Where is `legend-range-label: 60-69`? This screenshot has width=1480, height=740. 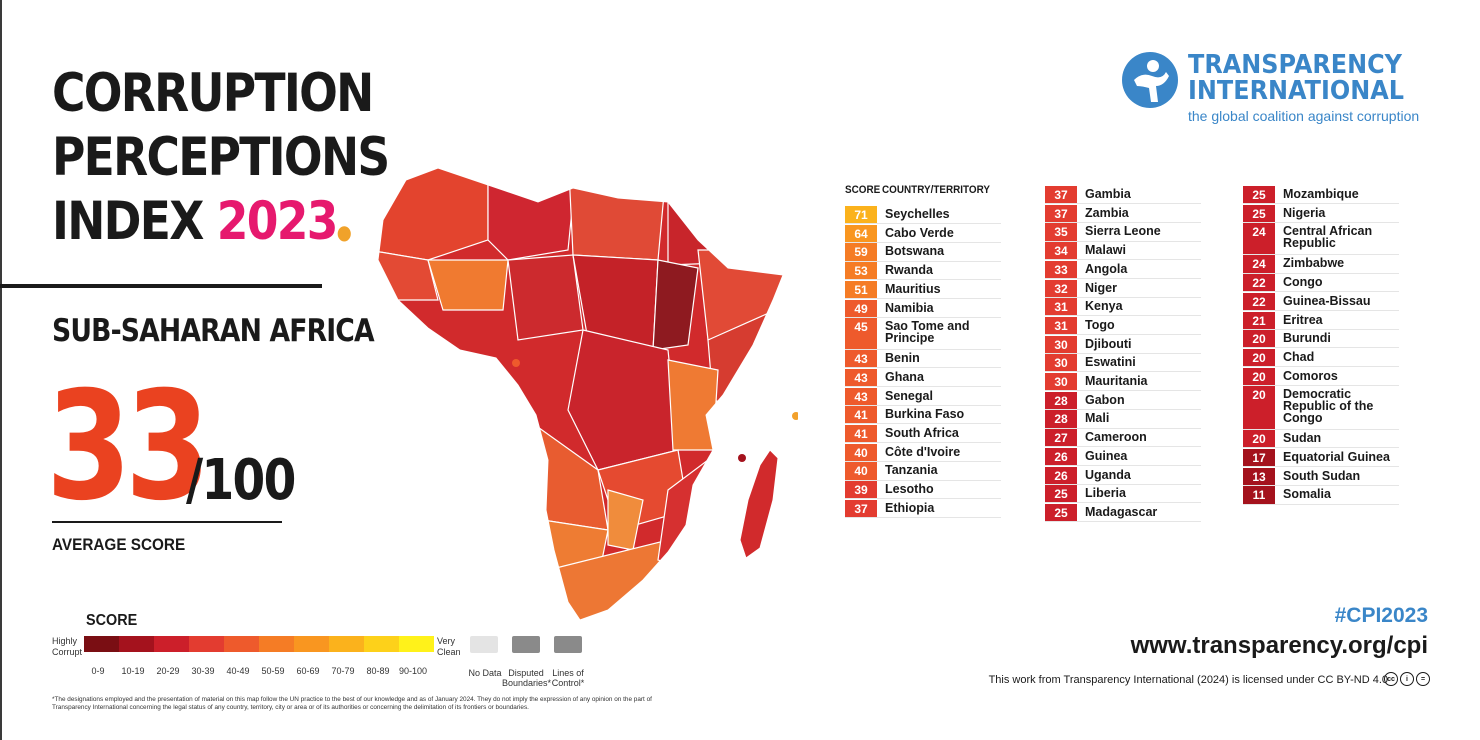 legend-range-label: 60-69 is located at coordinates (308, 671).